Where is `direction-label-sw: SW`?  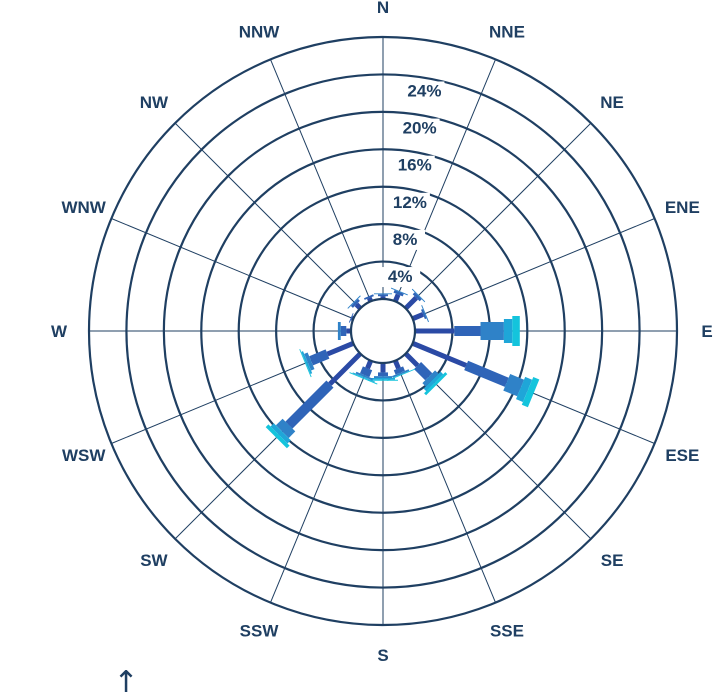 direction-label-sw: SW is located at coordinates (154, 560).